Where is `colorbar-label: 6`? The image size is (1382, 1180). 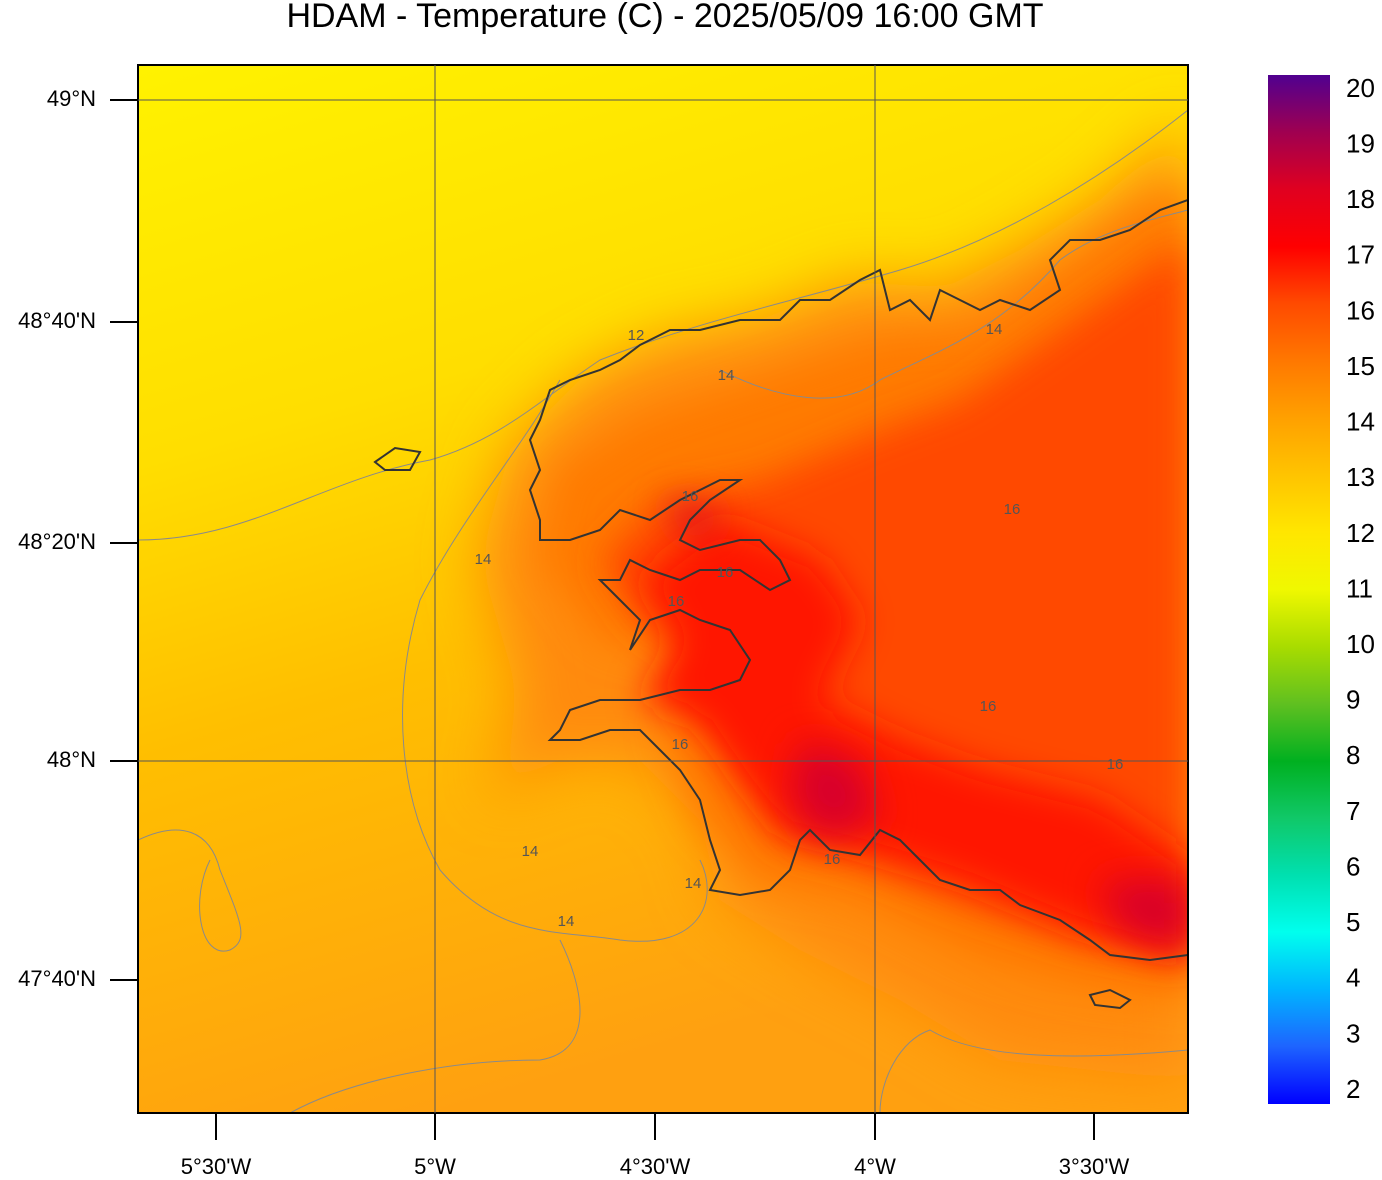
colorbar-label: 6 is located at coordinates (1353, 866).